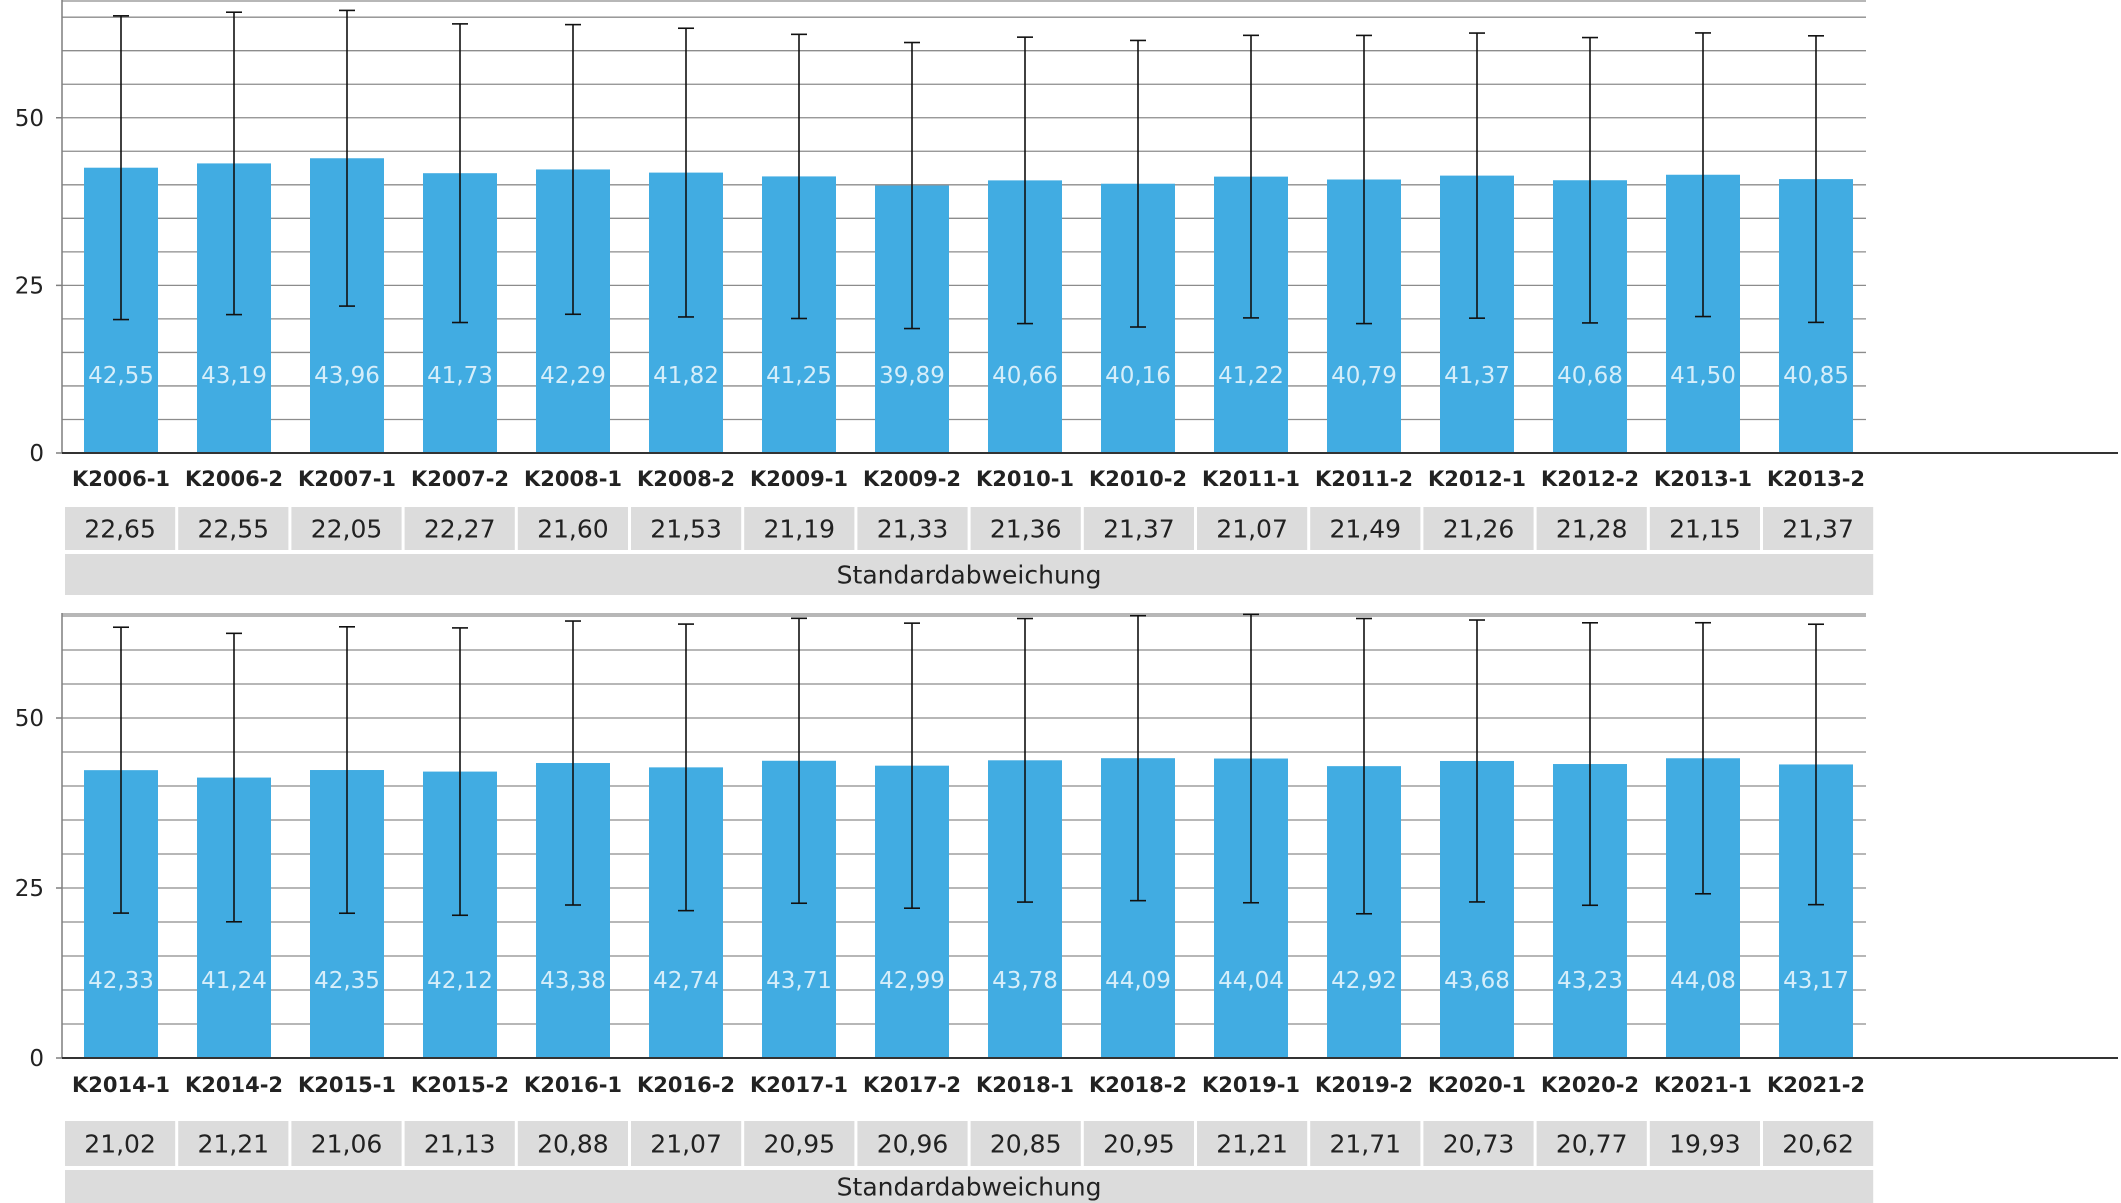 The width and height of the screenshot is (2121, 1203). What do you see at coordinates (799, 479) in the screenshot?
I see `category-label: K2009-1` at bounding box center [799, 479].